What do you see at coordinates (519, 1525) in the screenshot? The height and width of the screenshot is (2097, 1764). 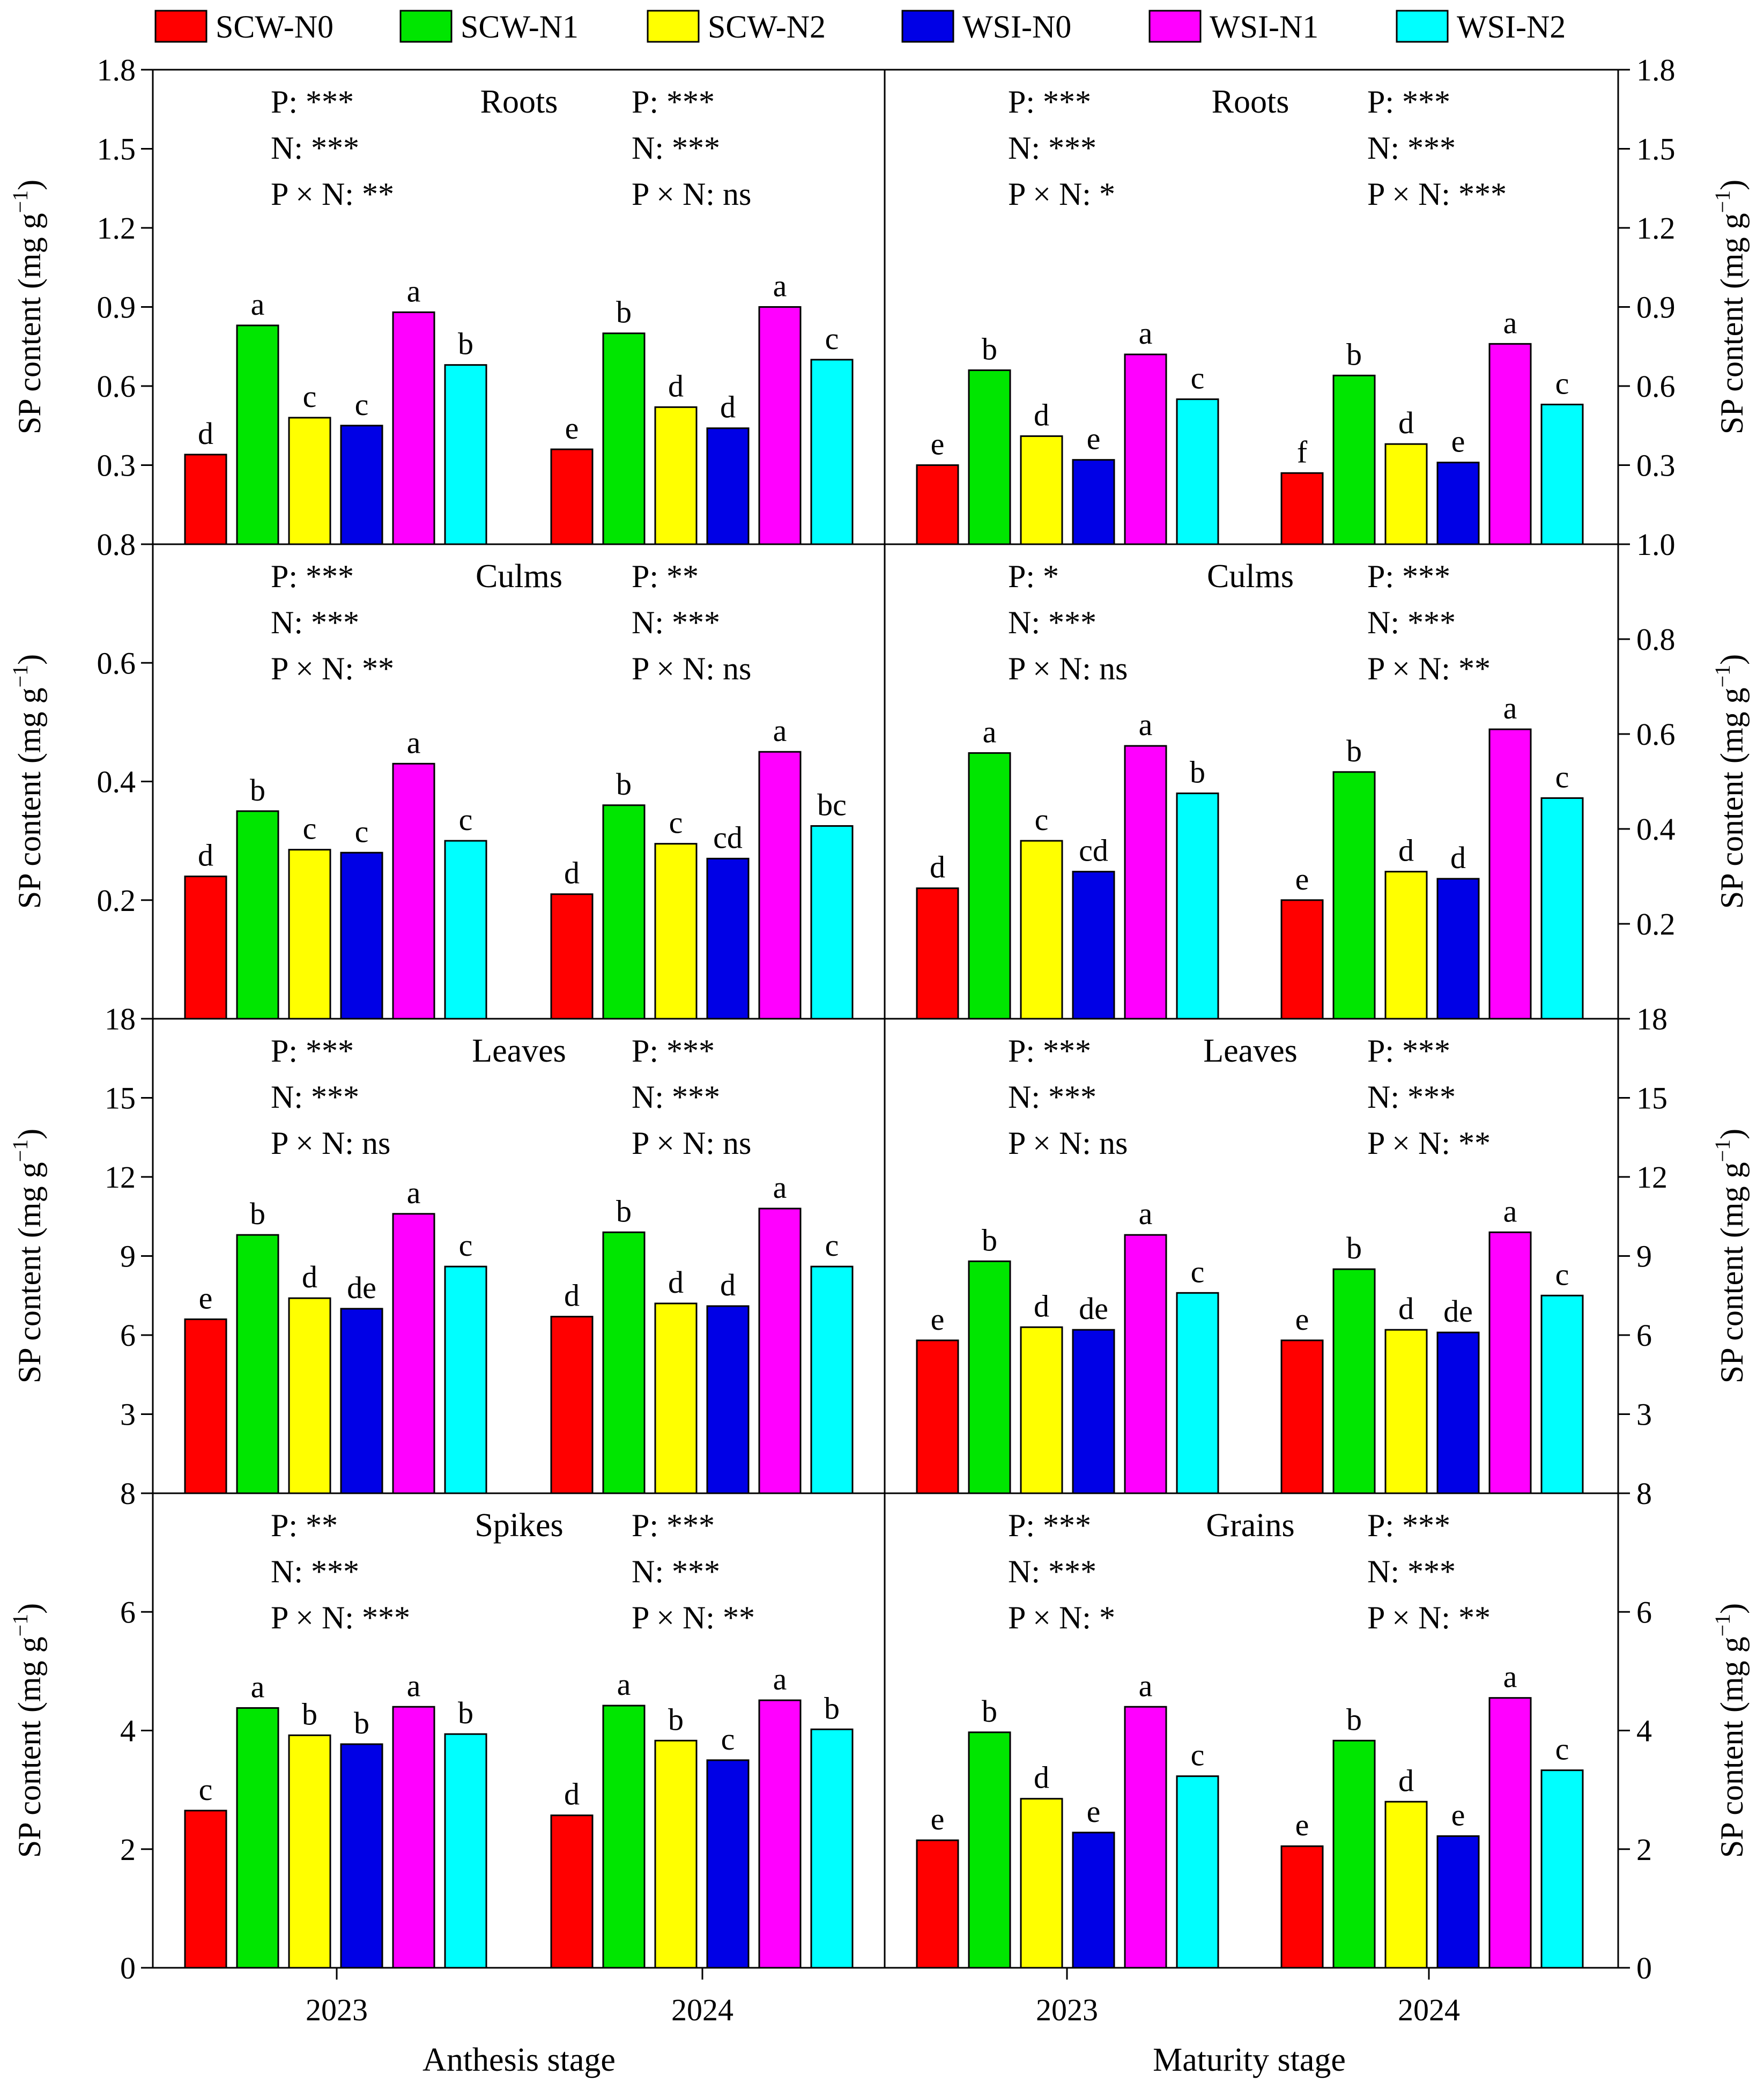 I see `panel-title: Spikes` at bounding box center [519, 1525].